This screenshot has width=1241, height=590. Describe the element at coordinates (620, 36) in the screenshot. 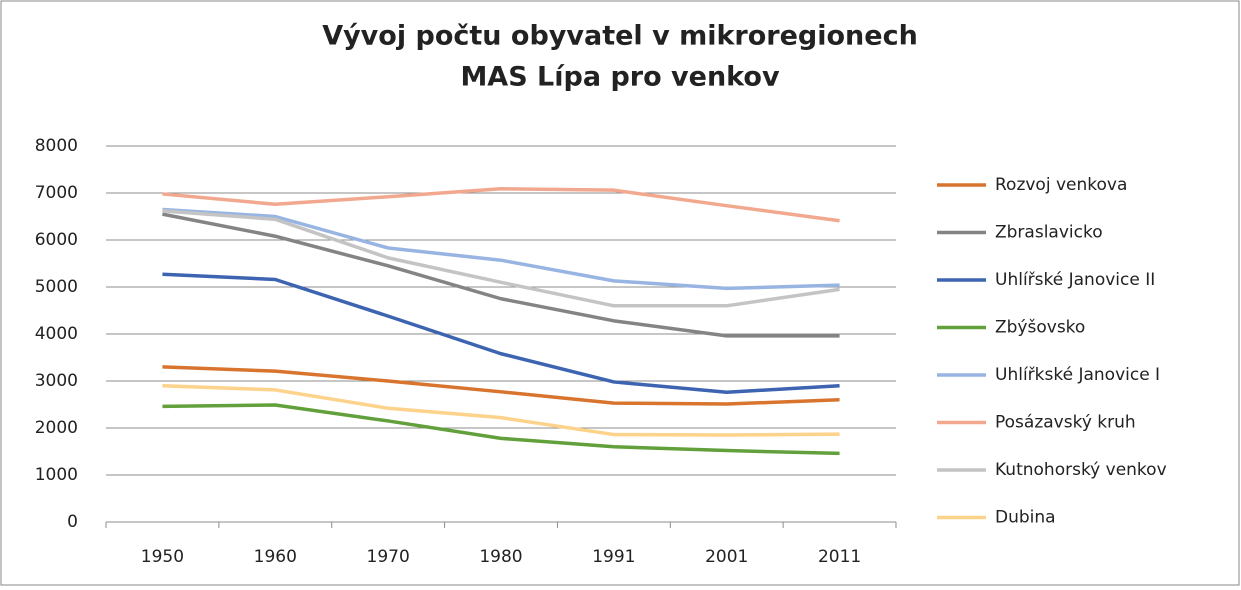

I see `chart-title: Vývoj počtu obyvatel v mikroregionech` at that location.